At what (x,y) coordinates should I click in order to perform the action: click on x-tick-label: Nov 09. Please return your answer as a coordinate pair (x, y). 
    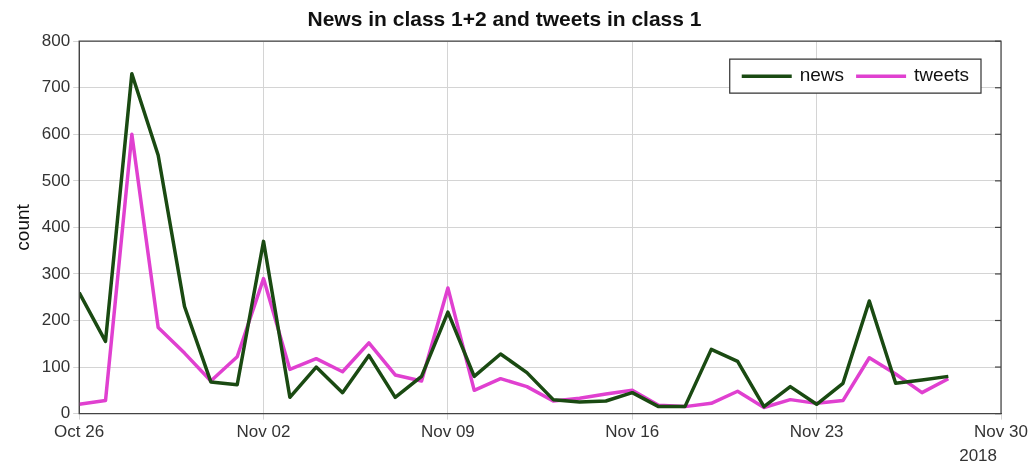
    Looking at the image, I should click on (447, 432).